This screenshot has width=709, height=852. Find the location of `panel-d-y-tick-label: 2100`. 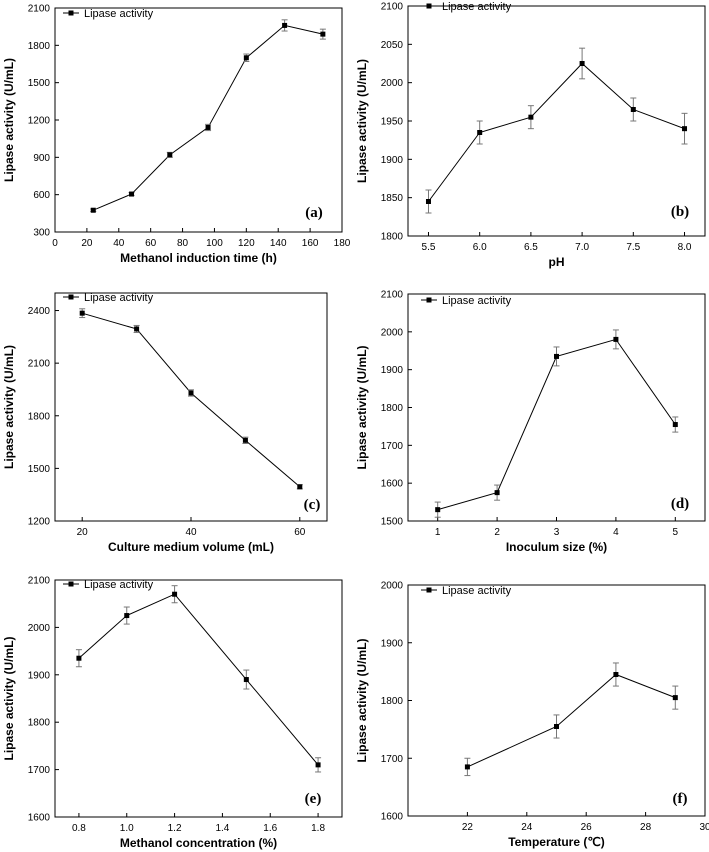

panel-d-y-tick-label: 2100 is located at coordinates (392, 295).